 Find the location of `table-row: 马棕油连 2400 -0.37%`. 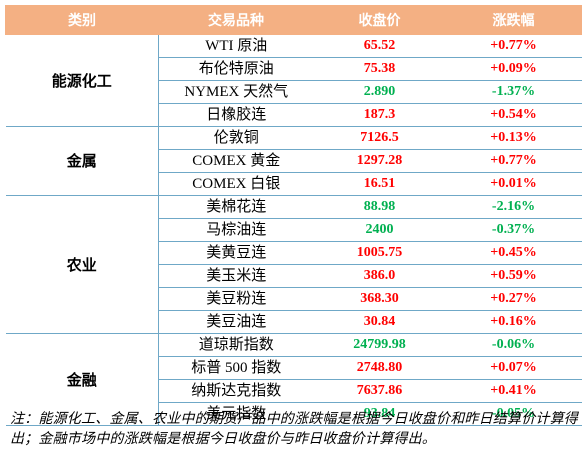

table-row: 马棕油连 2400 -0.37% is located at coordinates (294, 230).